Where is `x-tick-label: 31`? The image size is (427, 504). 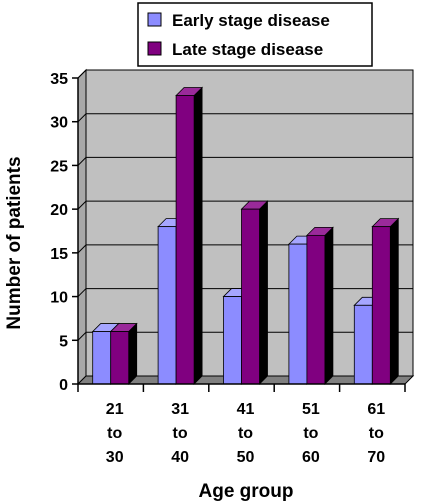
x-tick-label: 31 is located at coordinates (180, 409).